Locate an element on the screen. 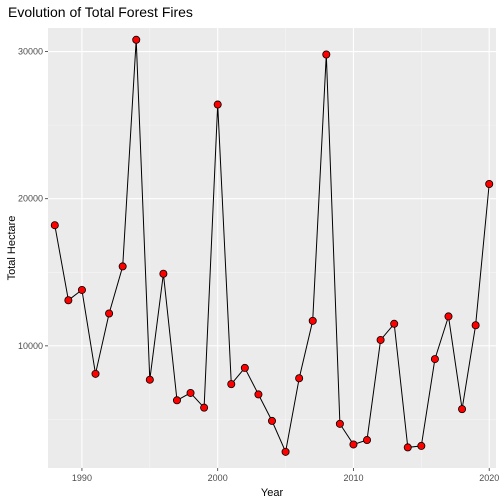  y-axis-ticks: 10000 20000 30000 is located at coordinates (33, 199).